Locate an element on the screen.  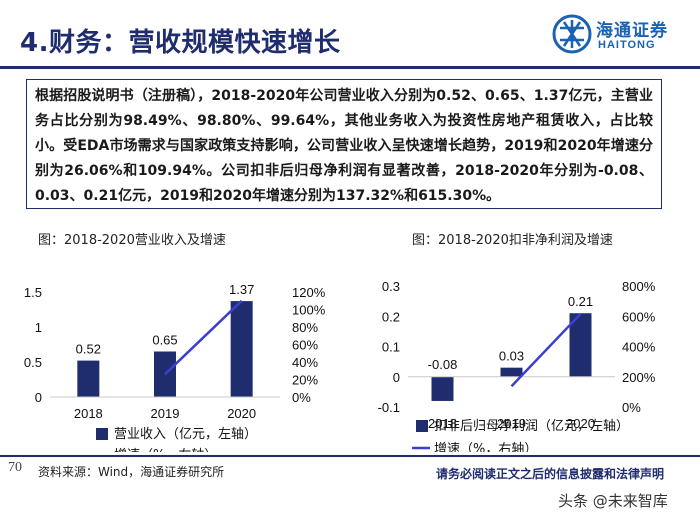
footer-divider is located at coordinates (350, 456).